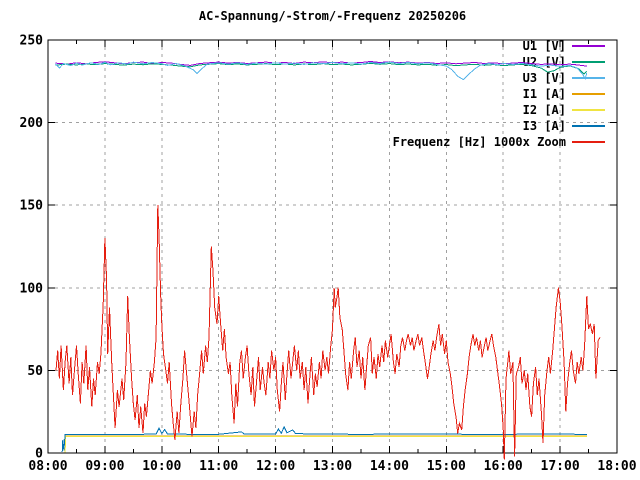  Describe the element at coordinates (544, 110) in the screenshot. I see `legend-label: I2 [A]` at that location.